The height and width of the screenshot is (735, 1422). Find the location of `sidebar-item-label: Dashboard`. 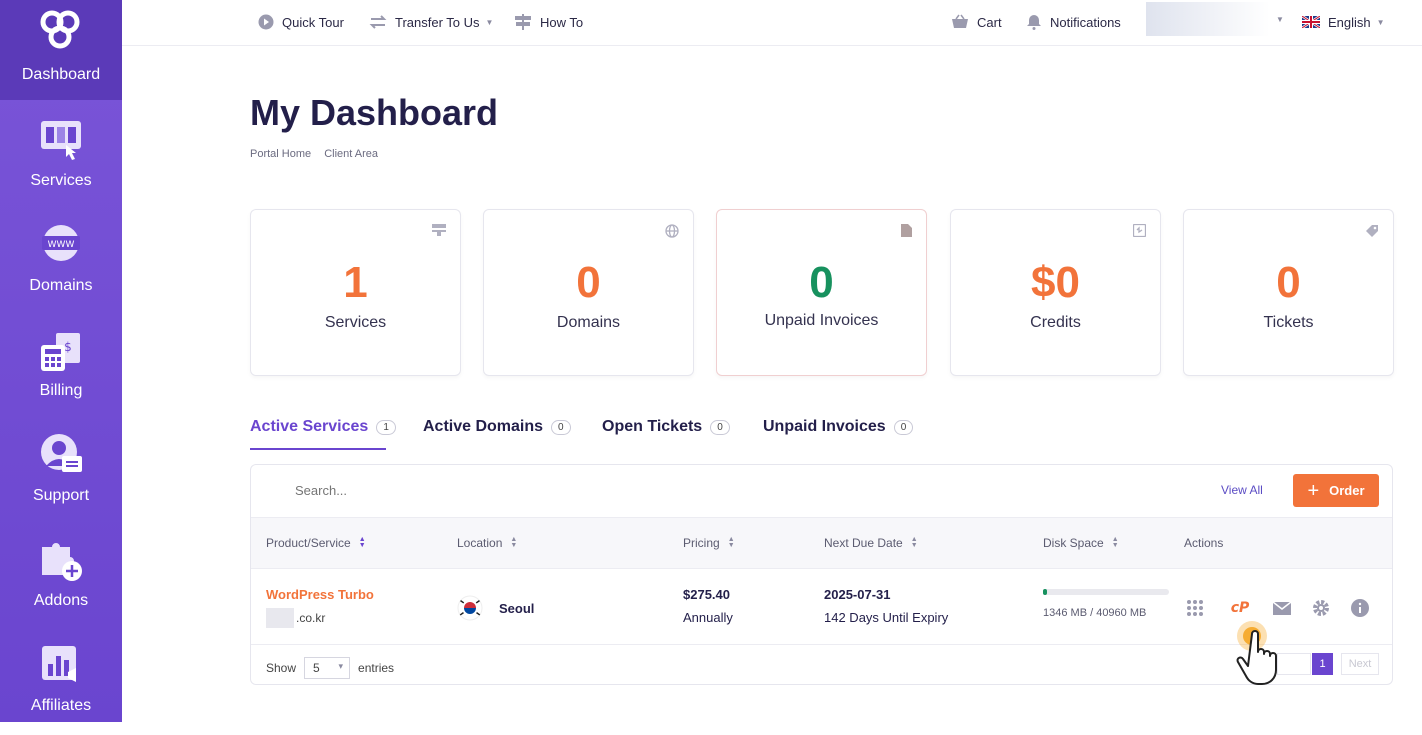

sidebar-item-label: Dashboard is located at coordinates (61, 74).